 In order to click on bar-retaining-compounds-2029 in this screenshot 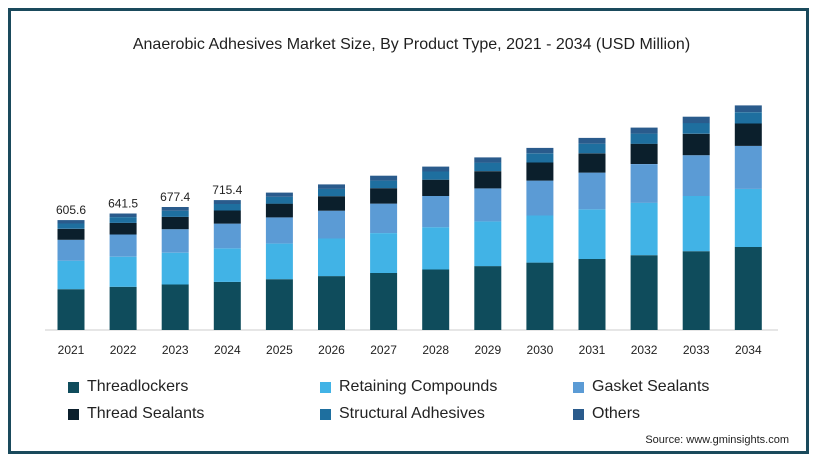, I will do `click(488, 244)`.